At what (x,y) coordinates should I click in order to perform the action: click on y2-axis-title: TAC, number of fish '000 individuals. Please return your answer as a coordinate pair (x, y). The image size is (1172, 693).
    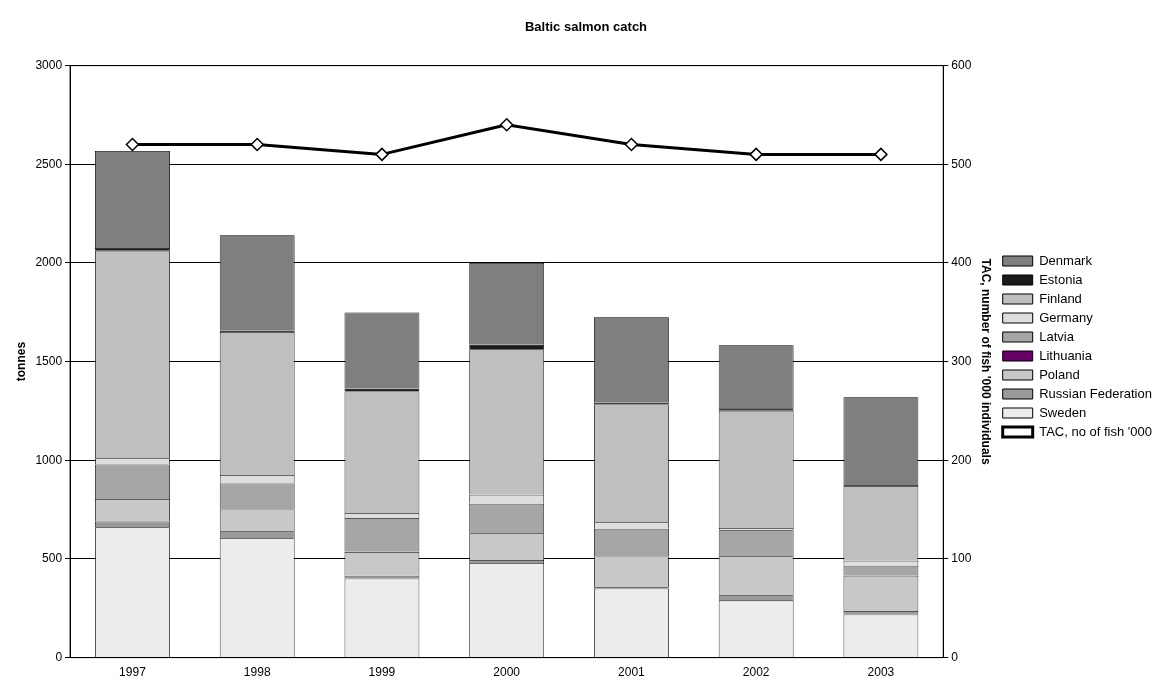
    Looking at the image, I should click on (986, 361).